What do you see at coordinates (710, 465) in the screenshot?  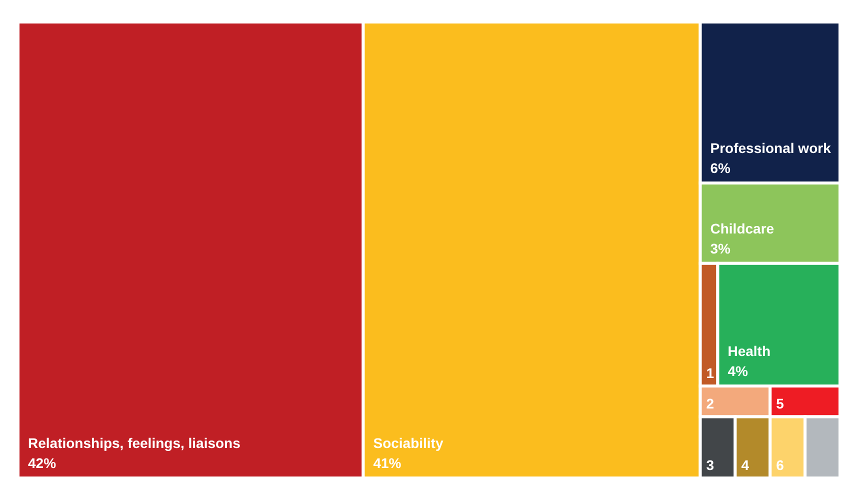 I see `category-label: 3` at bounding box center [710, 465].